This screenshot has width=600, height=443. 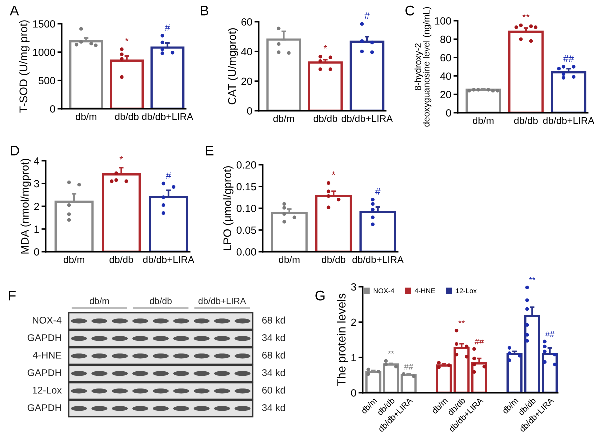 What do you see at coordinates (26, 206) in the screenshot?
I see `y-axis-title: MDA (nmol/mgprot)` at bounding box center [26, 206].